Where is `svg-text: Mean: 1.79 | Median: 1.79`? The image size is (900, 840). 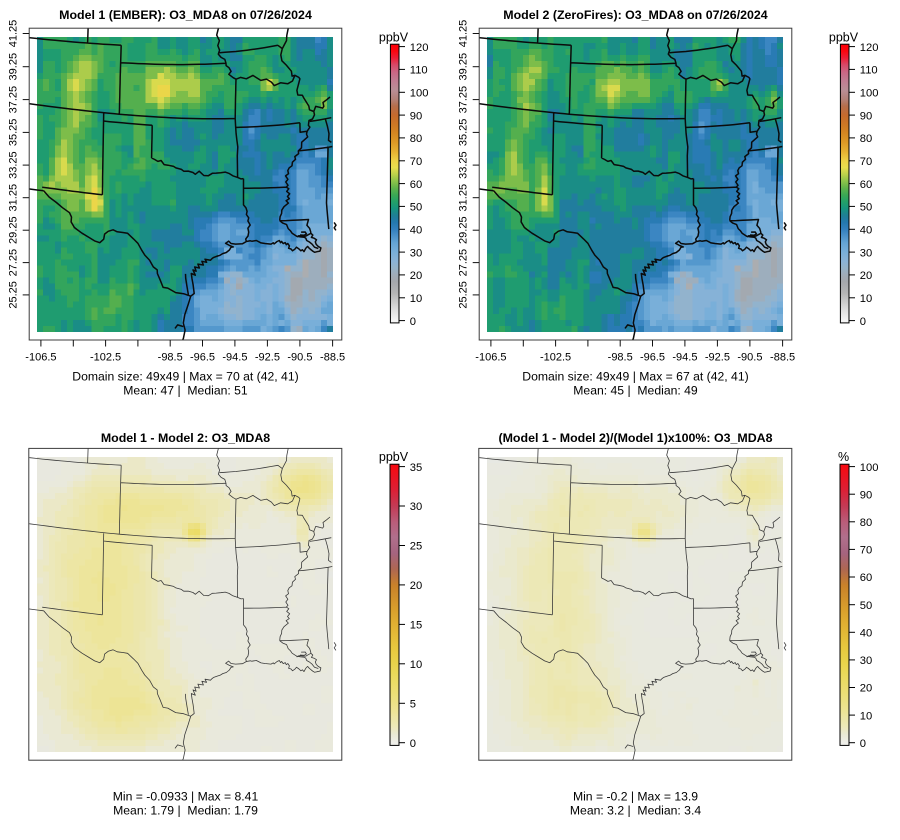
svg-text: Mean: 1.79 | Median: 1.79 is located at coordinates (185, 811).